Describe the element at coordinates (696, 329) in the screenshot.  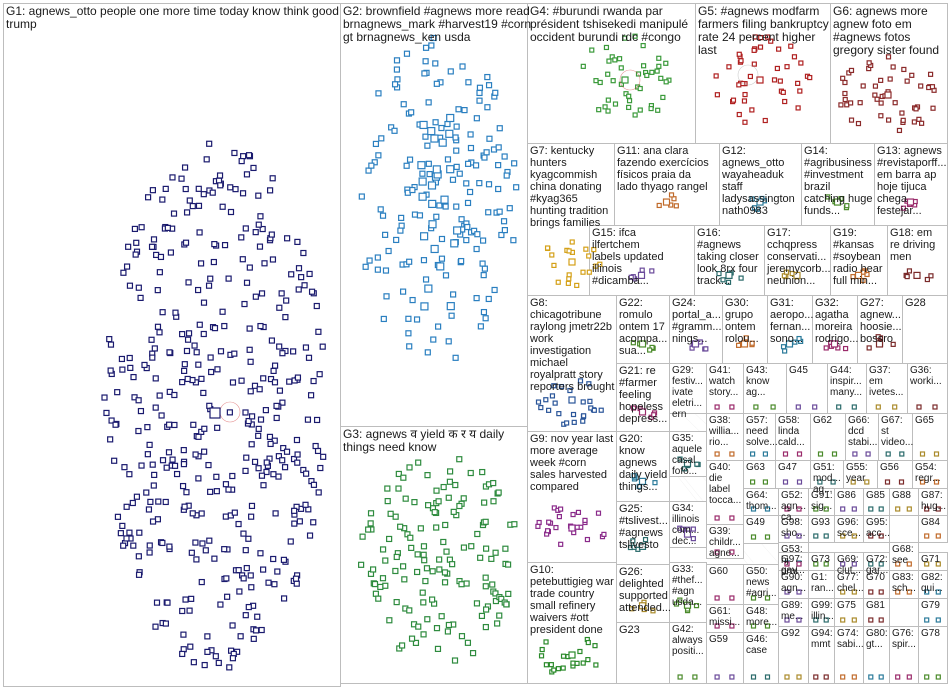
I see `group-box-g24` at that location.